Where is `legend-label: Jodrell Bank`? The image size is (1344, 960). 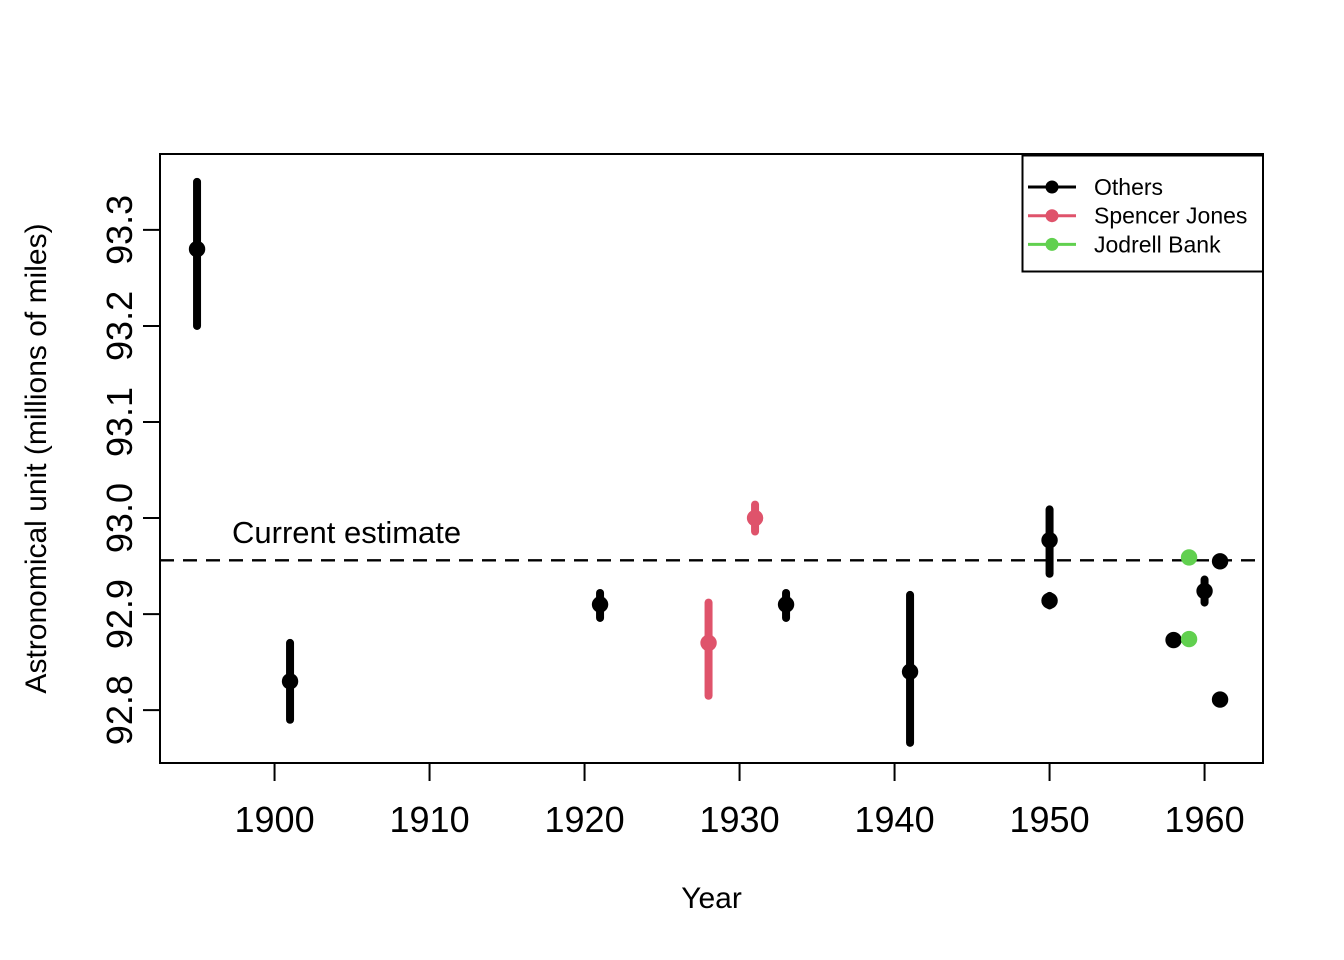 legend-label: Jodrell Bank is located at coordinates (1157, 244).